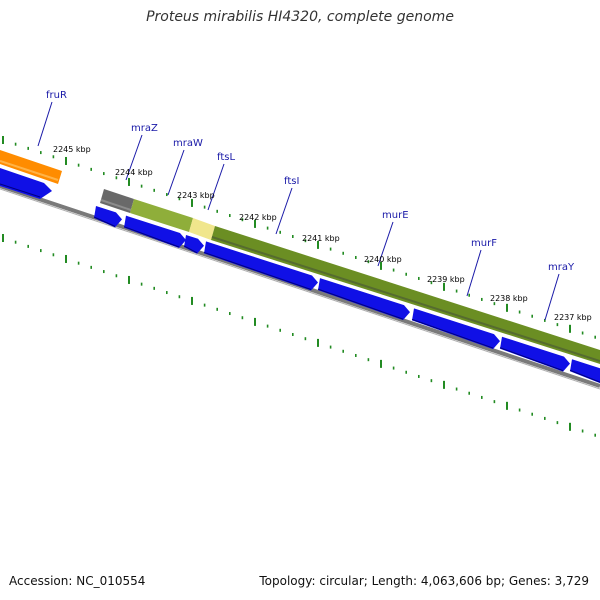  I want to click on gene-label-ftsL: ftsL, so click(226, 157).